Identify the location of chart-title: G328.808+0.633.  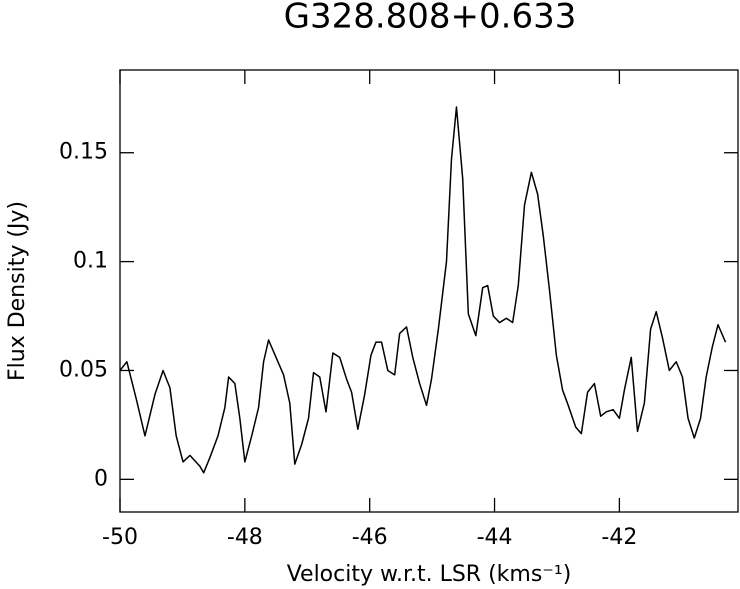
(430, 18).